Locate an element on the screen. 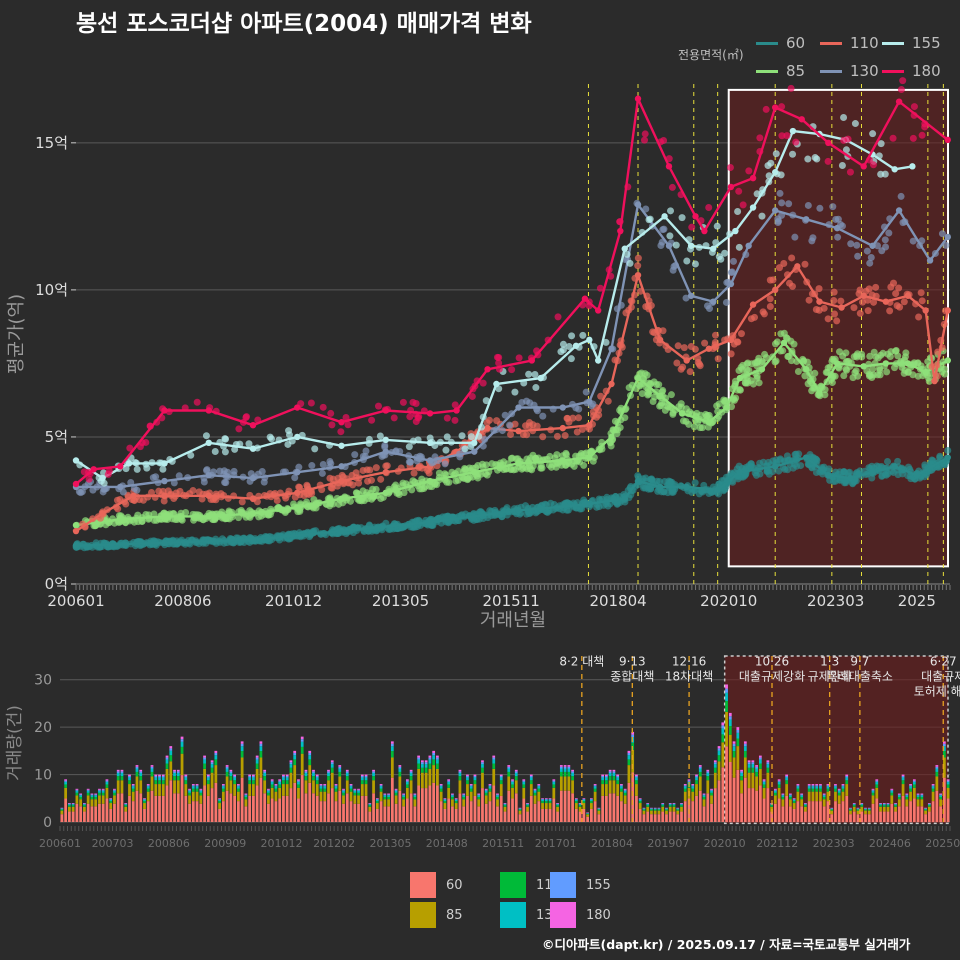  x-tick-label: 200601 is located at coordinates (75, 601).